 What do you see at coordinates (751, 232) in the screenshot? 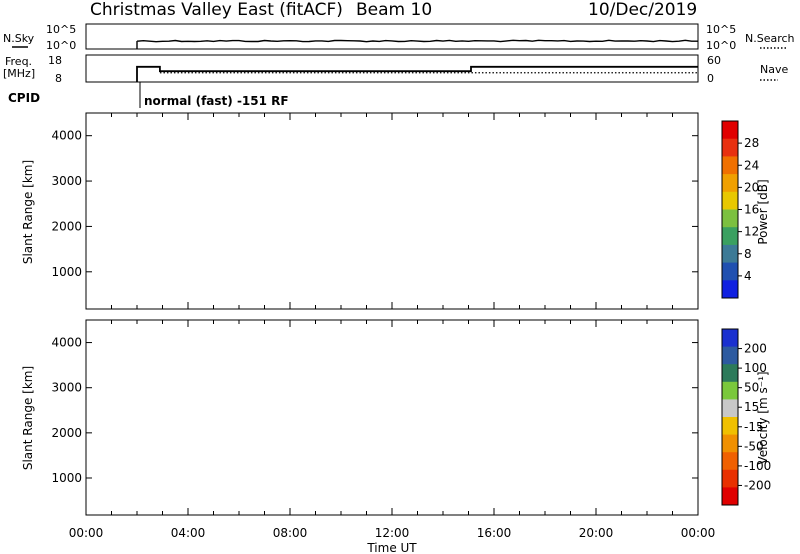
I see `colorbar-tick-label: 12` at bounding box center [751, 232].